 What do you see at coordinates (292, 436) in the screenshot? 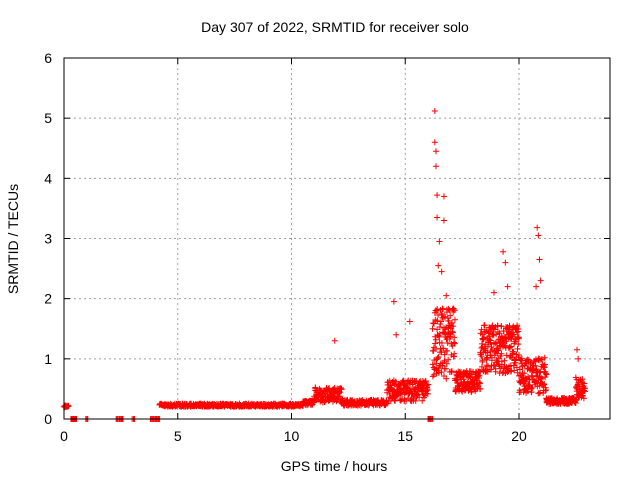
I see `x-tick-label: 10` at bounding box center [292, 436].